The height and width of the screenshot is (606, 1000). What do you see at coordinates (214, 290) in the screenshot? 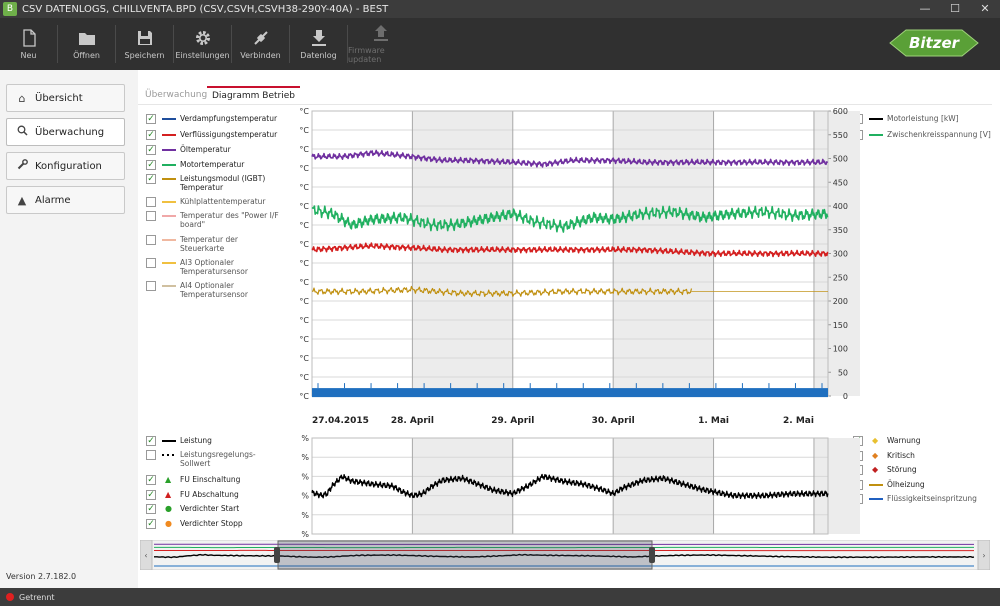
I see `legend-label: AI4 Optionaler Temperatursensor` at bounding box center [214, 290].